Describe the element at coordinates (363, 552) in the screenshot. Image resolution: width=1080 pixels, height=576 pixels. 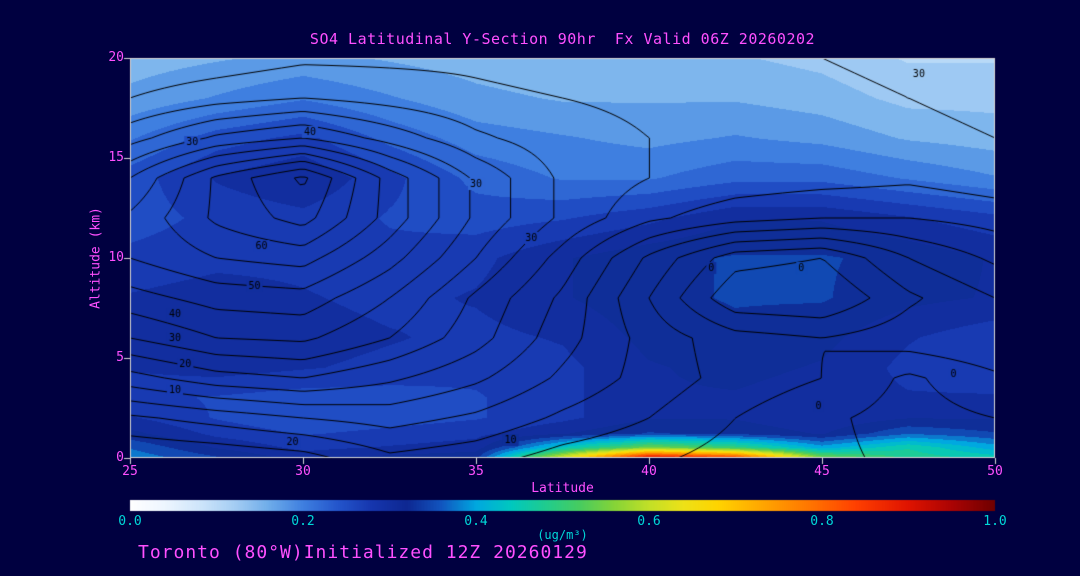
I see `footer-caption: Toronto (80°W)Initialized 12Z 20260129` at that location.